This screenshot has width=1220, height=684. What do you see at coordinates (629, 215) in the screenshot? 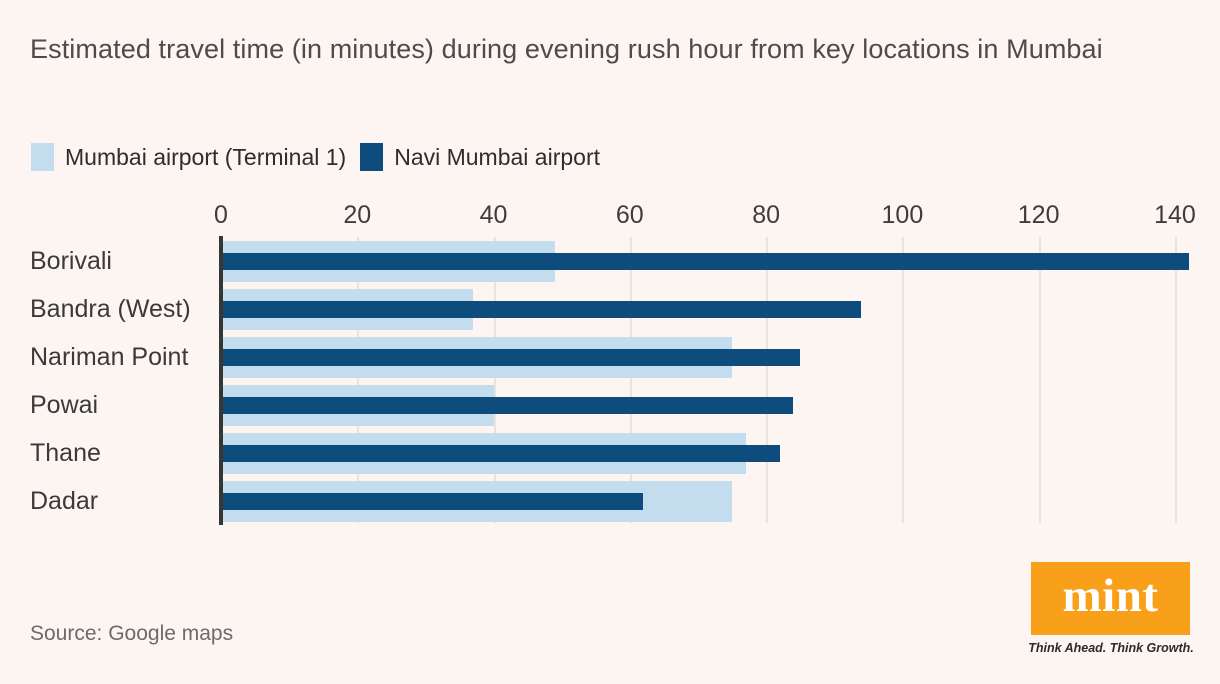
I see `x-tick-label: 60` at bounding box center [629, 215].